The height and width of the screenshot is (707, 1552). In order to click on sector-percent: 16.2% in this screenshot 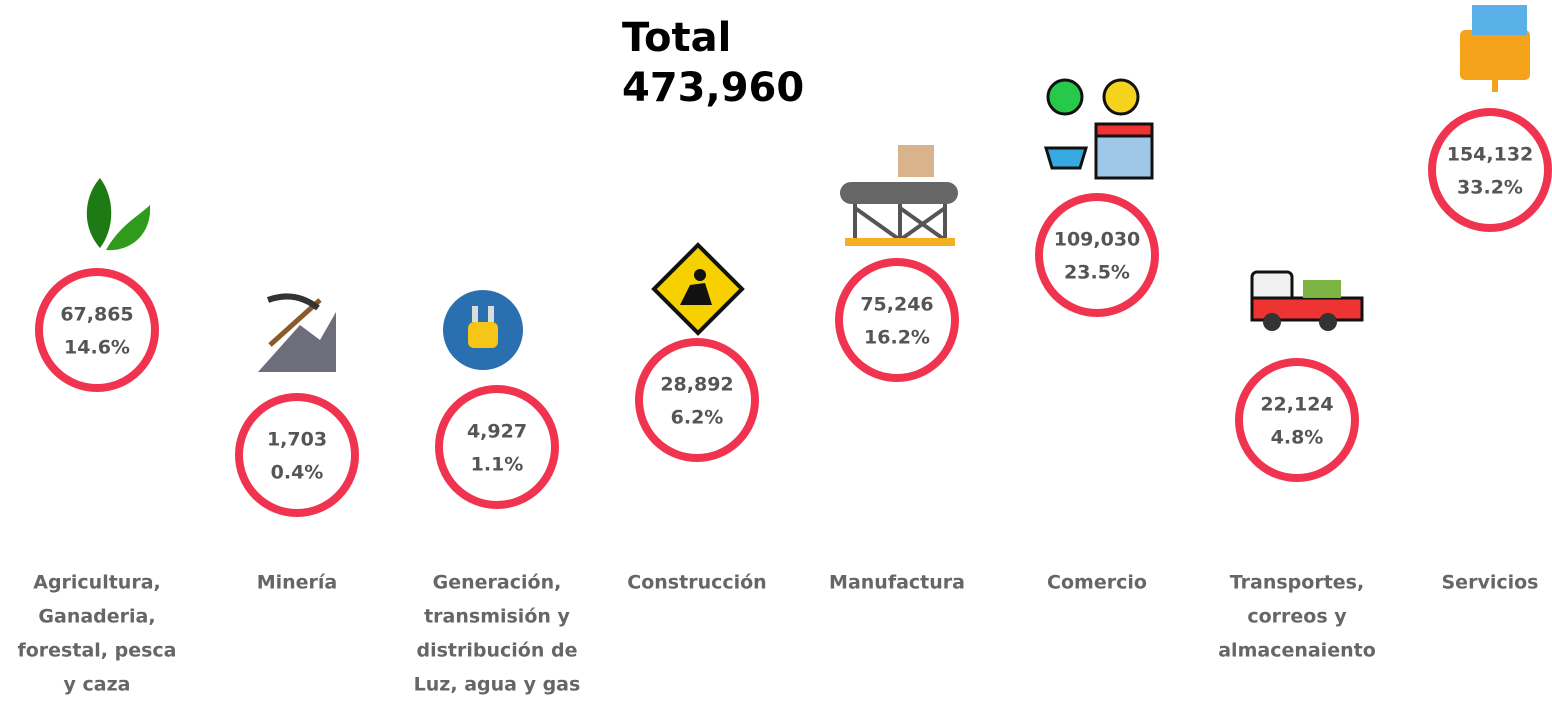, I will do `click(897, 338)`.